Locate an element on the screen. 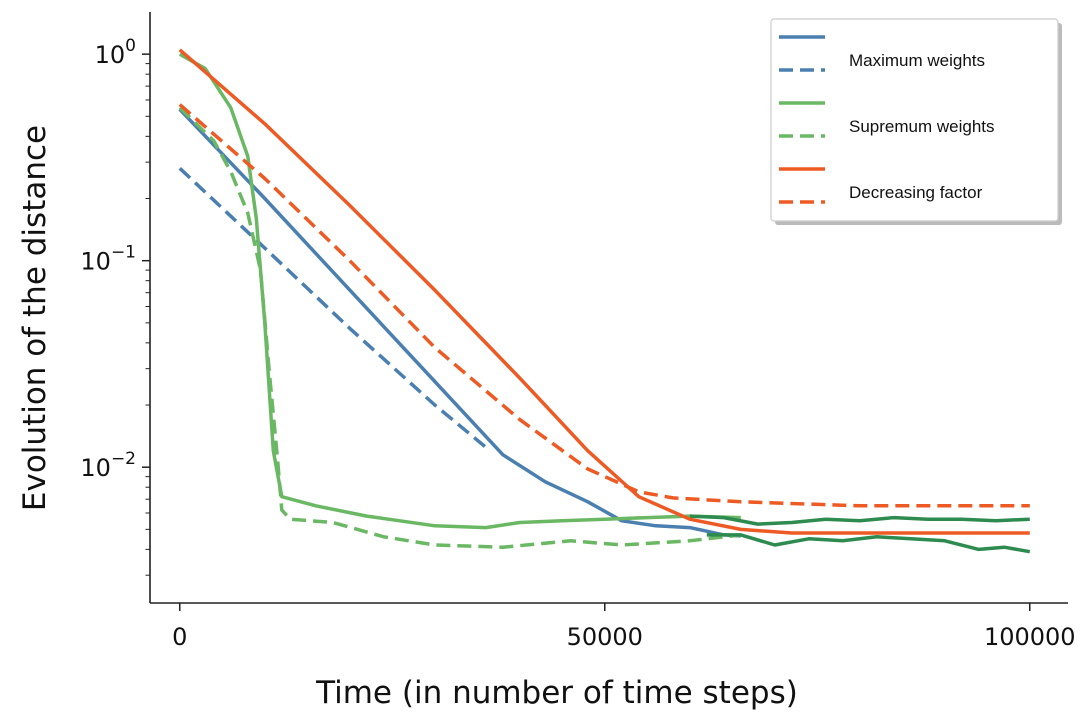 The image size is (1080, 713). y-tick-label: 10⁰ is located at coordinates (115, 52).